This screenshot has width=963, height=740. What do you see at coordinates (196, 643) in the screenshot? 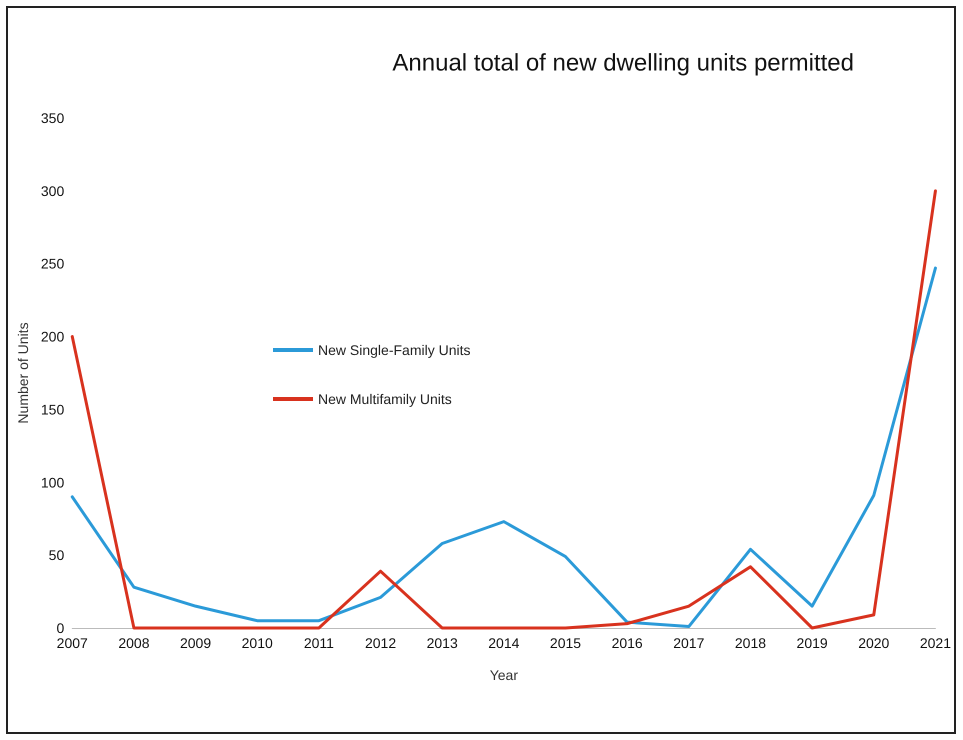
I see `x-tick-label: 2009` at bounding box center [196, 643].